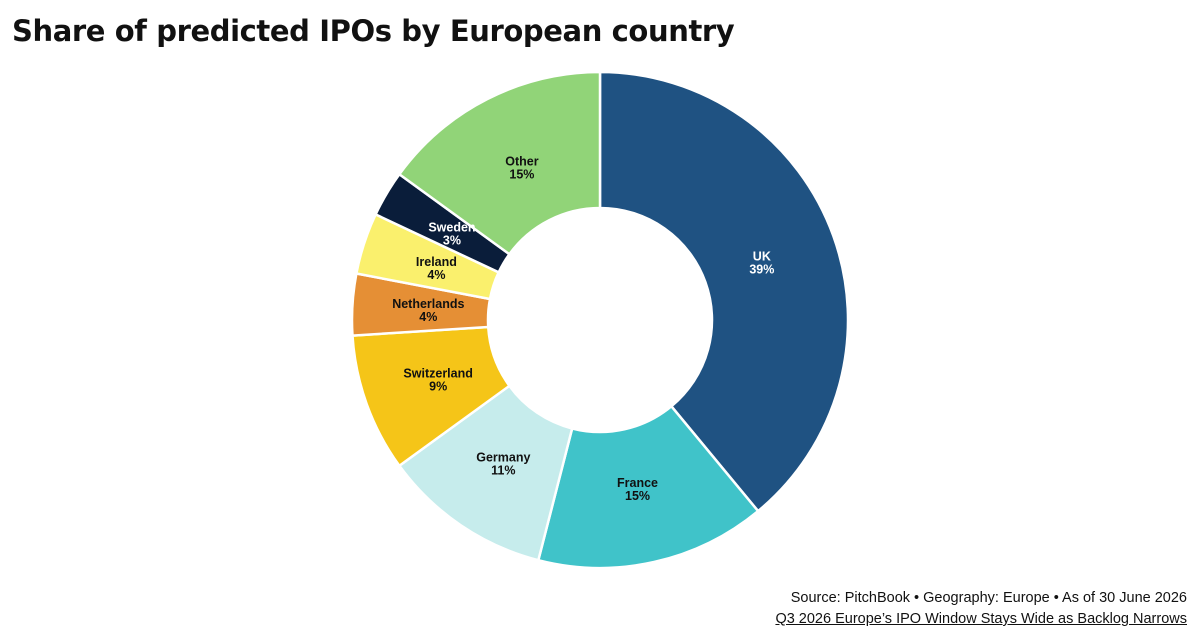  Describe the element at coordinates (436, 262) in the screenshot. I see `label-ireland-name: Ireland` at that location.